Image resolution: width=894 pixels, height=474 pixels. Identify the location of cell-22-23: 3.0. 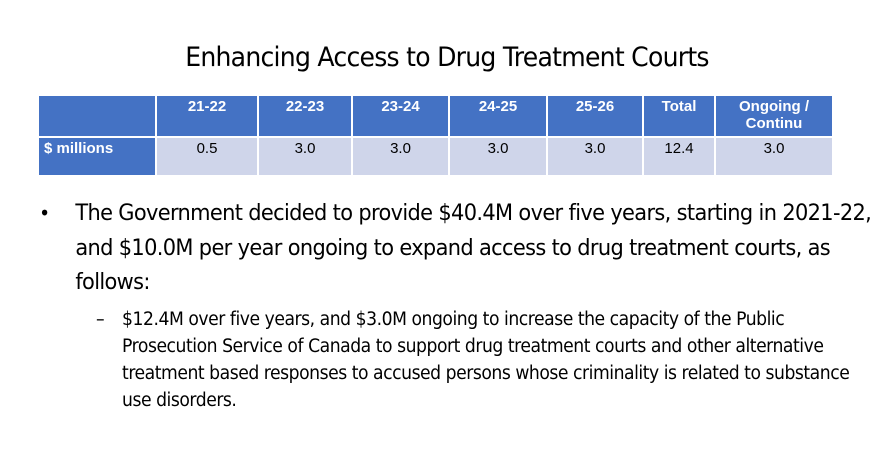
(305, 156).